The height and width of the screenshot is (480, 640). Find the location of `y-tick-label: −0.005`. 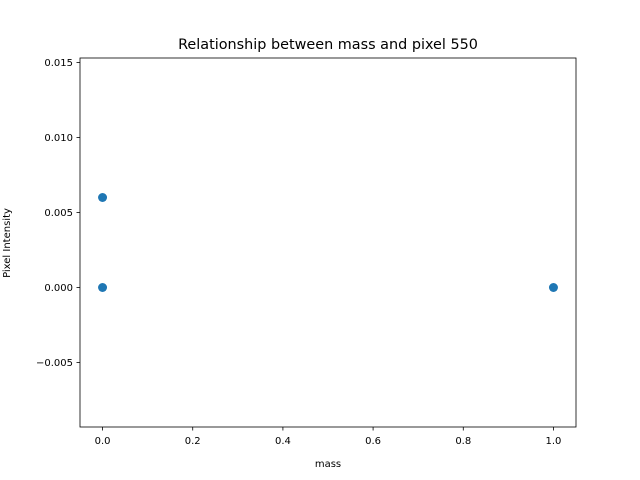

y-tick-label: −0.005 is located at coordinates (54, 363).